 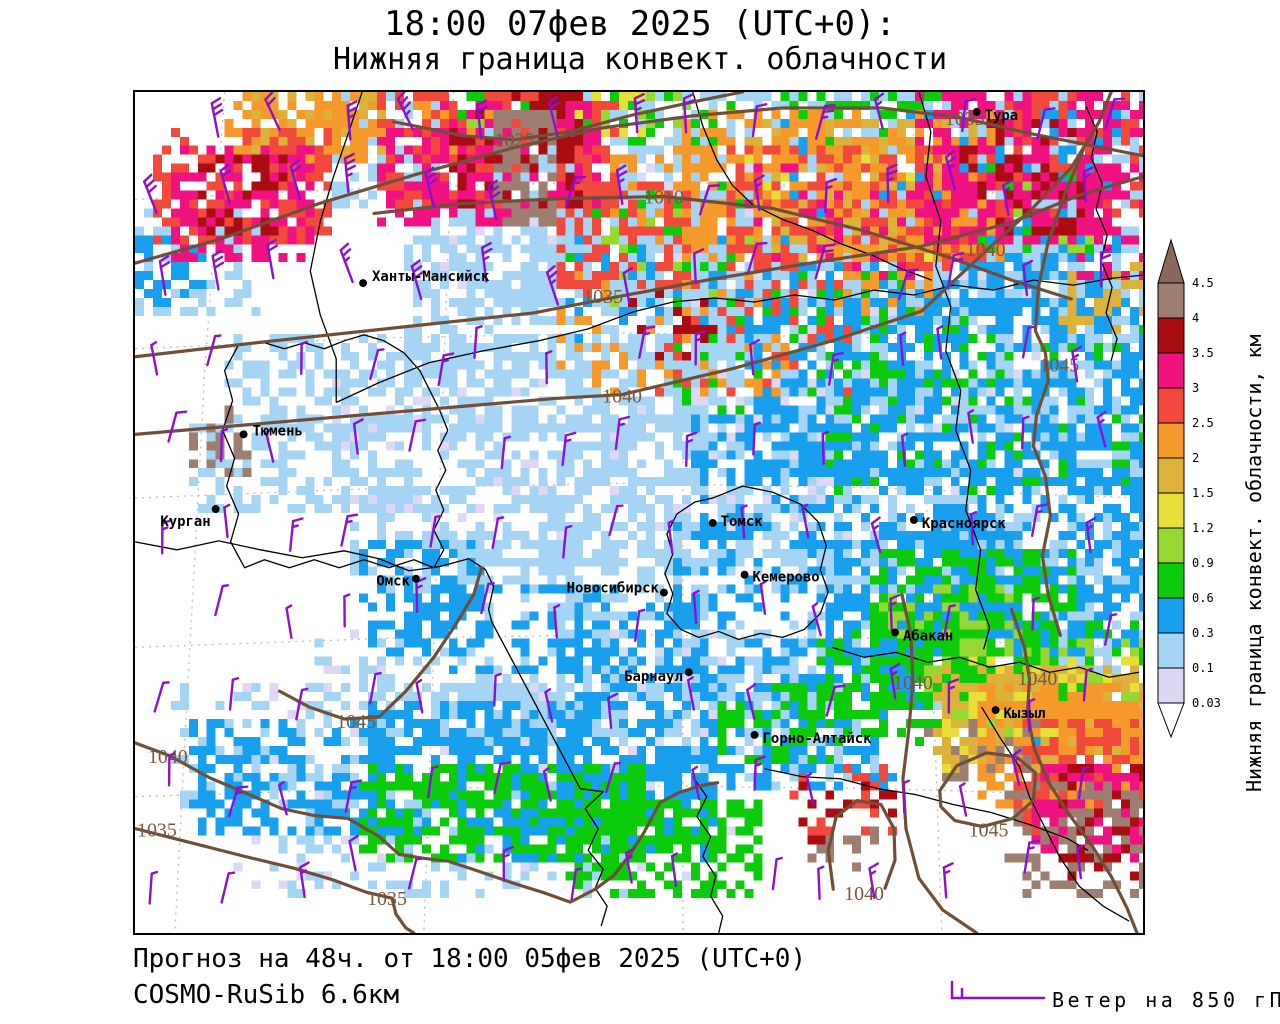 I want to click on colorbar-tick-label: 1.2, so click(x=1203, y=528).